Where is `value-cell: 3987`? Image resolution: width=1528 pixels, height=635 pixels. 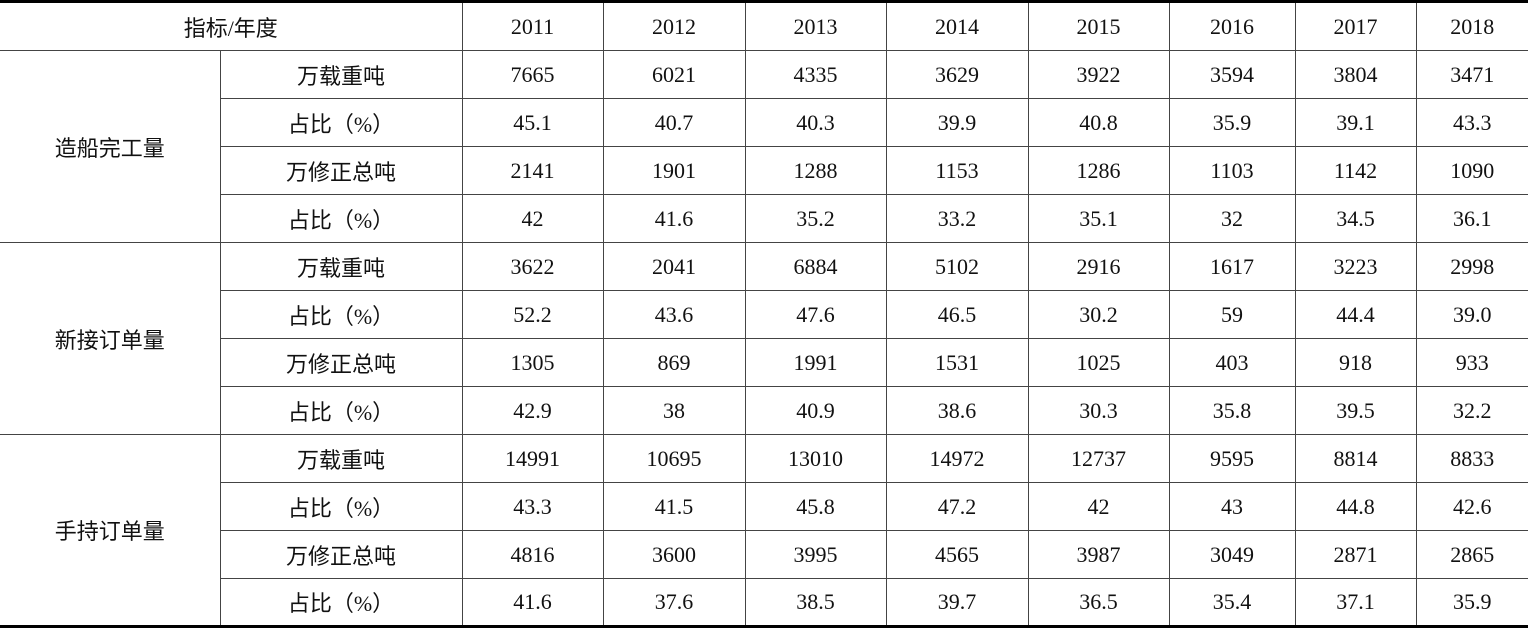 value-cell: 3987 is located at coordinates (1098, 554).